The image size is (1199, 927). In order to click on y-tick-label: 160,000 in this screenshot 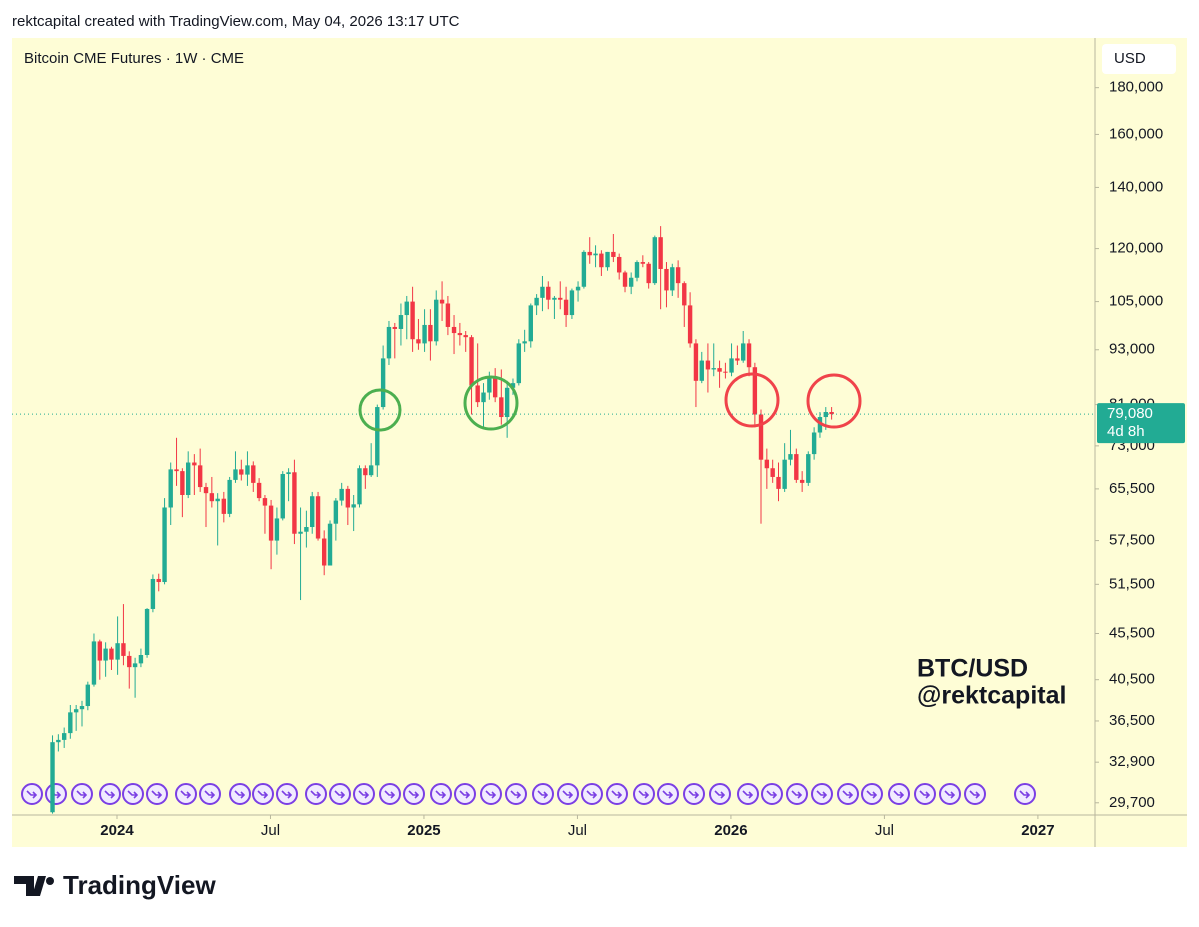, I will do `click(1136, 133)`.